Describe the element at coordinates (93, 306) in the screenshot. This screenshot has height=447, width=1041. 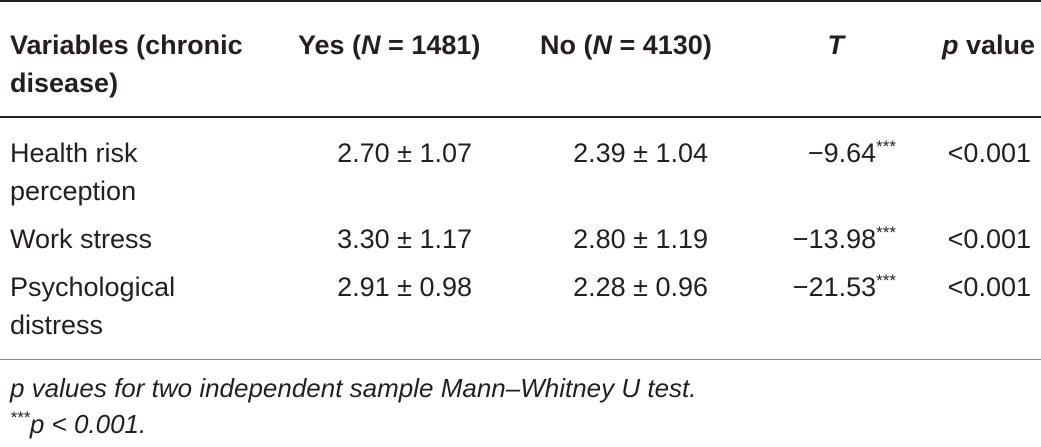
I see `row-3-variable: Psychological distress` at that location.